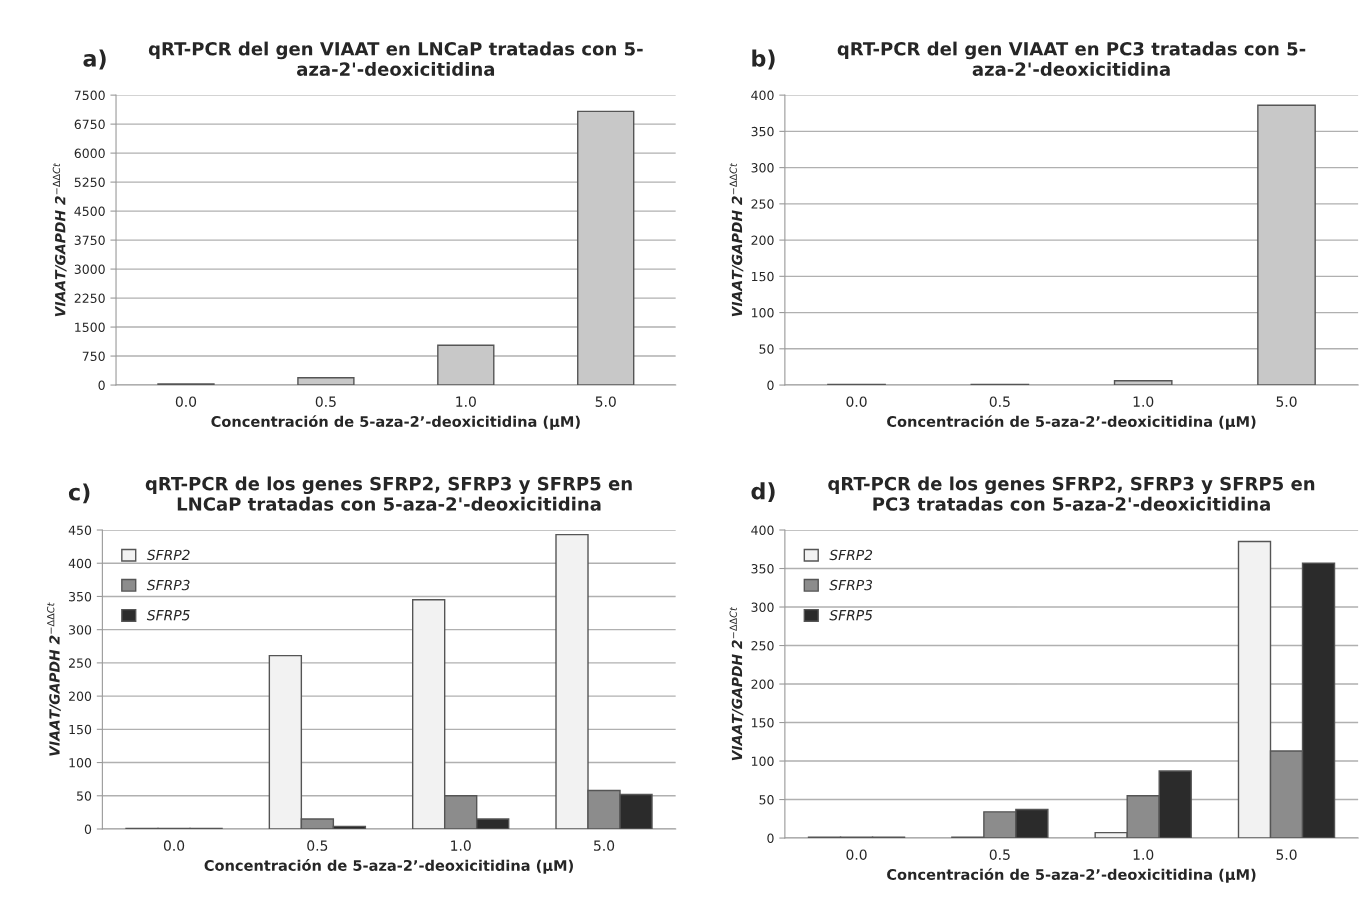  I want to click on y-tick-label: 7500, so click(89, 95).